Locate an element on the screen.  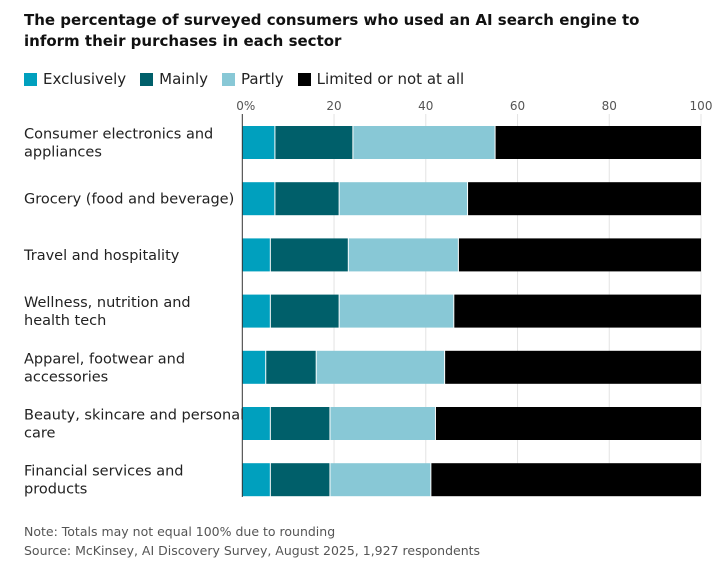
category-label: Financial services and is located at coordinates (104, 472).